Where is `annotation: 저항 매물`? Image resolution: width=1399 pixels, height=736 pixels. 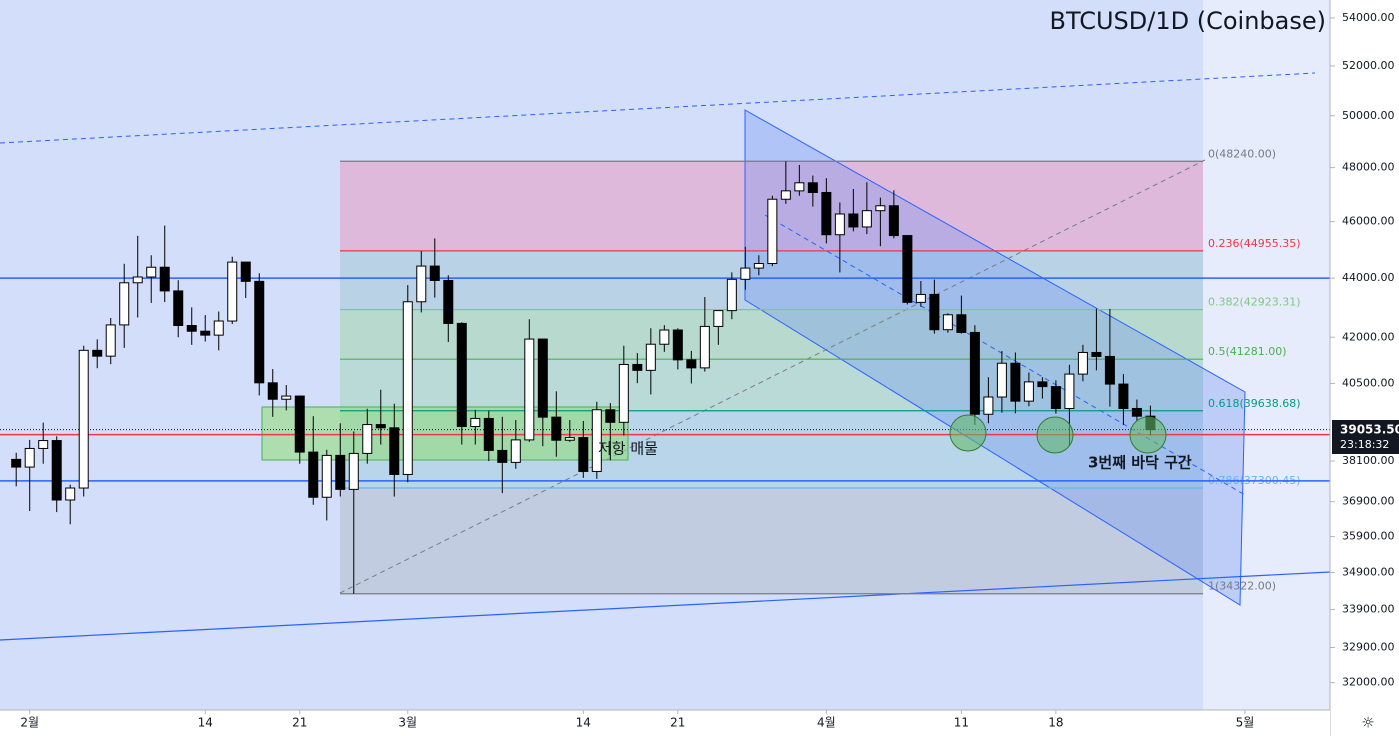
annotation: 저항 매물 is located at coordinates (628, 449).